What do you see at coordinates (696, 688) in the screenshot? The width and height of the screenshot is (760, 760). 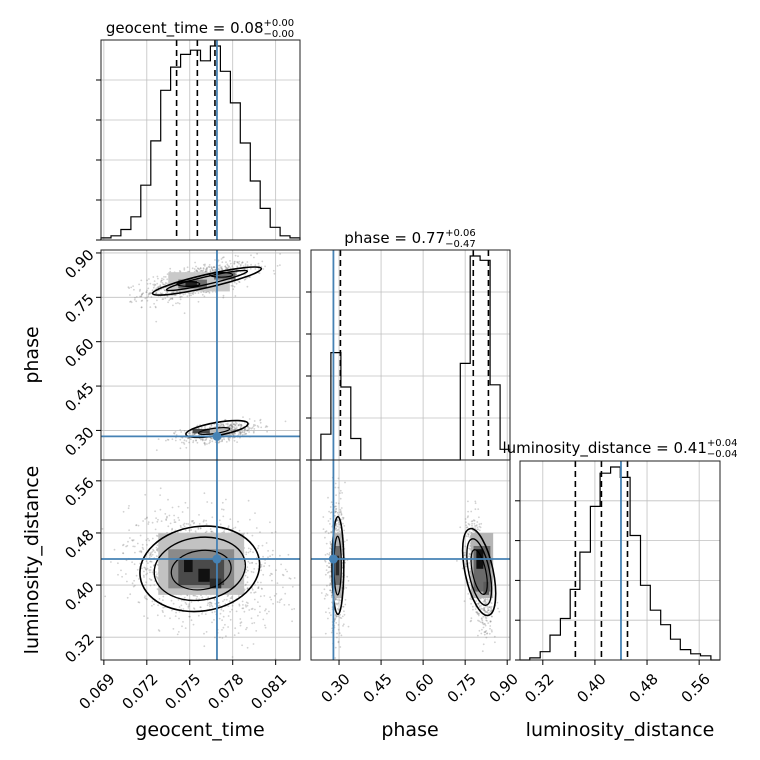 I see `x-tick-label: 0.56` at bounding box center [696, 688].